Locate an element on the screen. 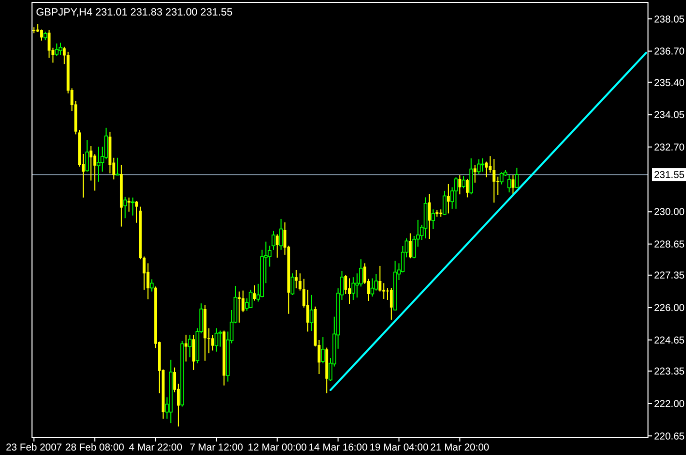 This screenshot has width=686, height=455. y-tick-label: 236.70 is located at coordinates (670, 52).